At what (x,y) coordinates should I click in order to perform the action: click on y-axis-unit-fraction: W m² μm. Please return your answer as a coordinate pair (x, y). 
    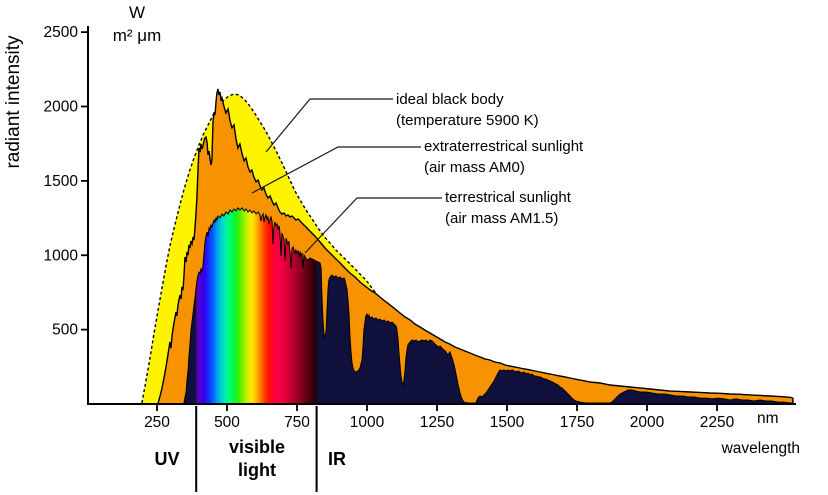
    Looking at the image, I should click on (137, 24).